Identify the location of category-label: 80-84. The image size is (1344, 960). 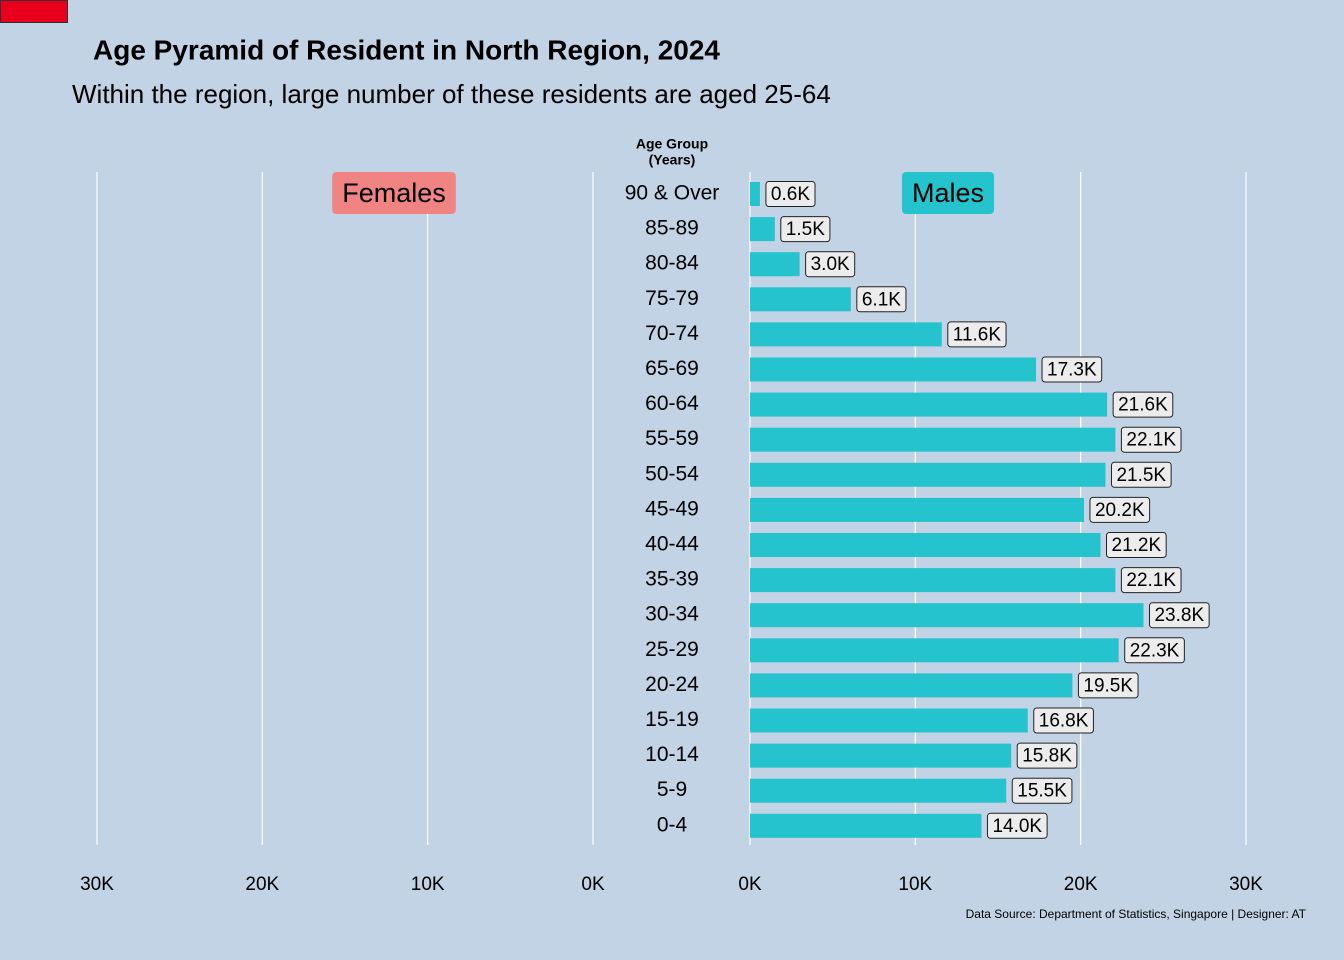
(672, 263).